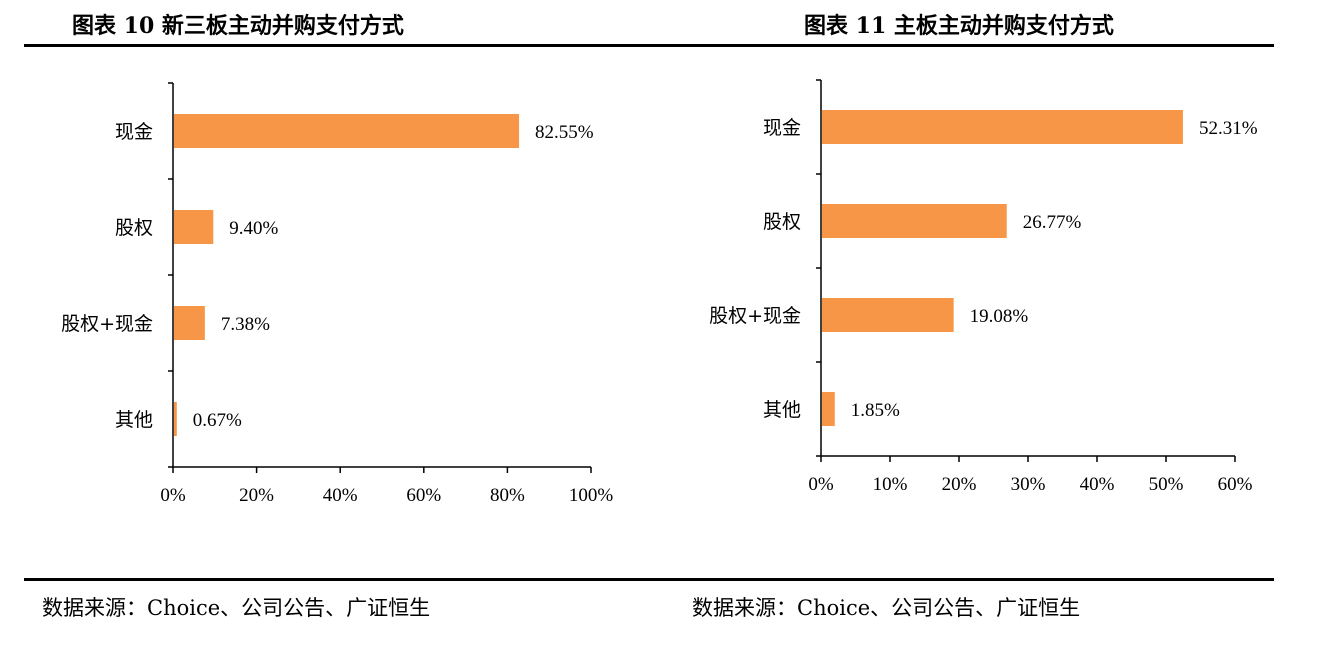 The height and width of the screenshot is (648, 1328). Describe the element at coordinates (507, 495) in the screenshot. I see `chart10-x-tick-label: 80%` at that location.